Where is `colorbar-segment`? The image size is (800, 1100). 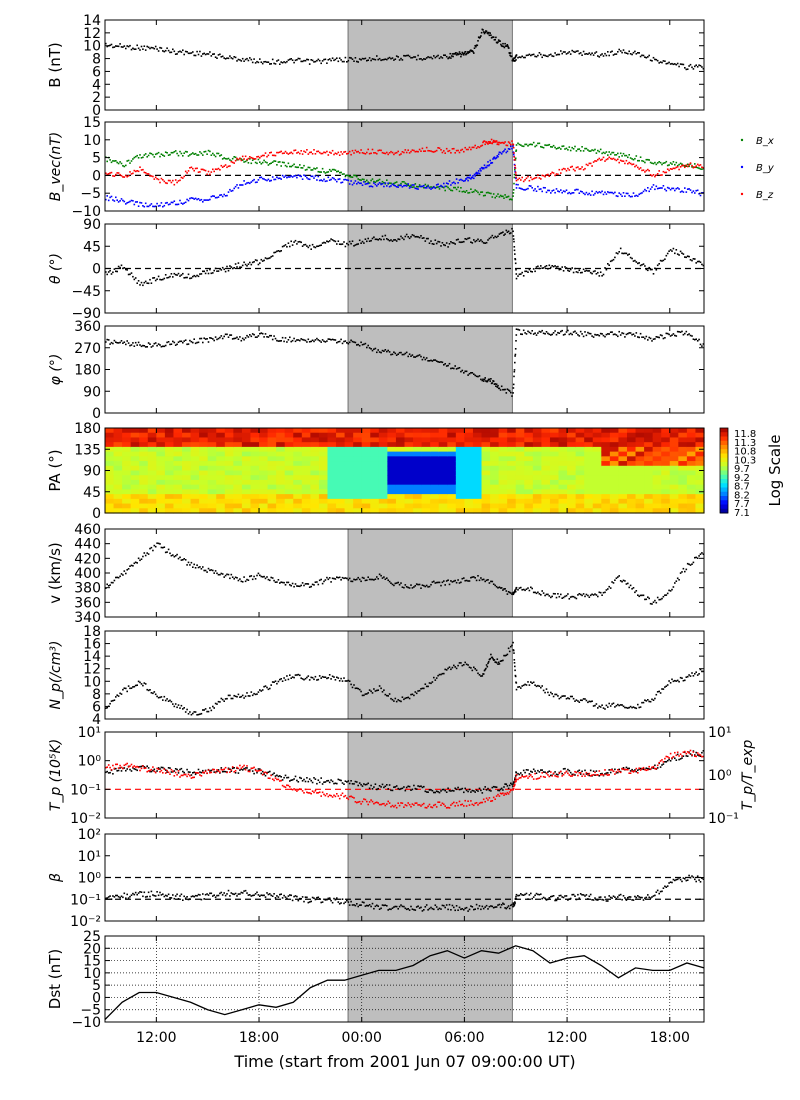 colorbar-segment is located at coordinates (724, 460).